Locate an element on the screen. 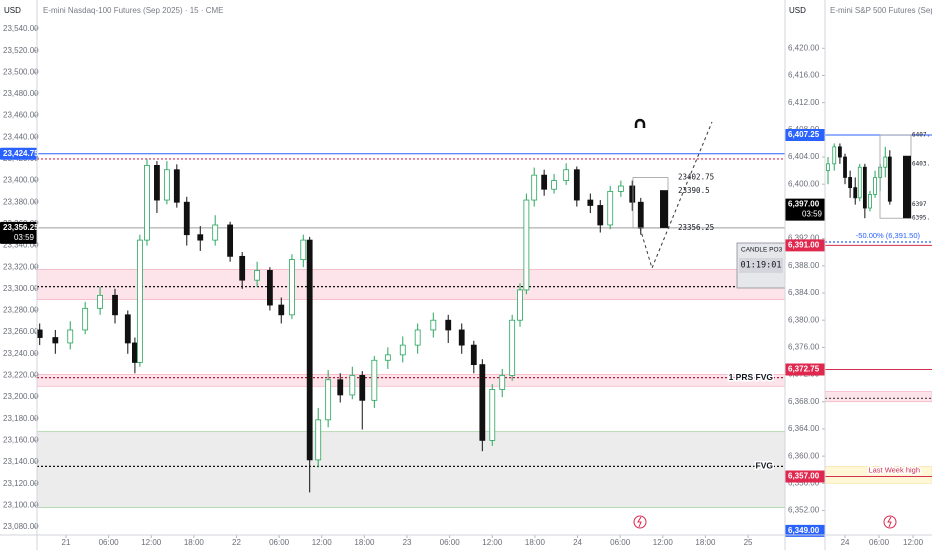 The width and height of the screenshot is (932, 550). y-tick-label: 6,376.00 is located at coordinates (804, 346).